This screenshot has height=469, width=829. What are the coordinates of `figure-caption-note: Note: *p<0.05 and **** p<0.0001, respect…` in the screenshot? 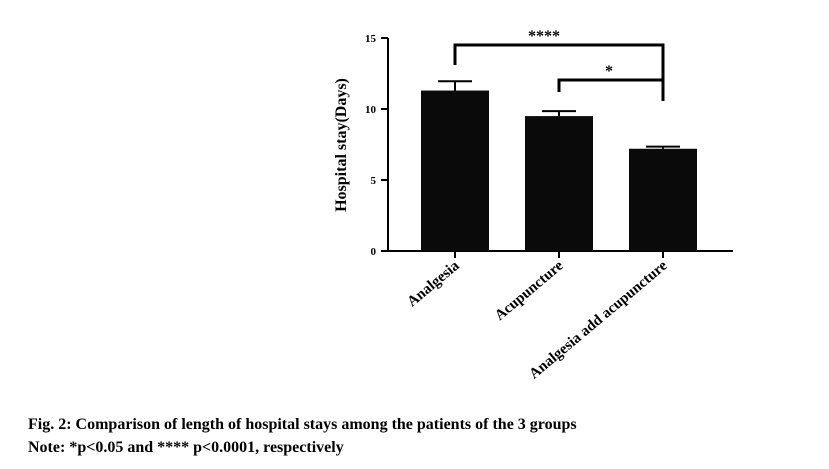 It's located at (186, 447).